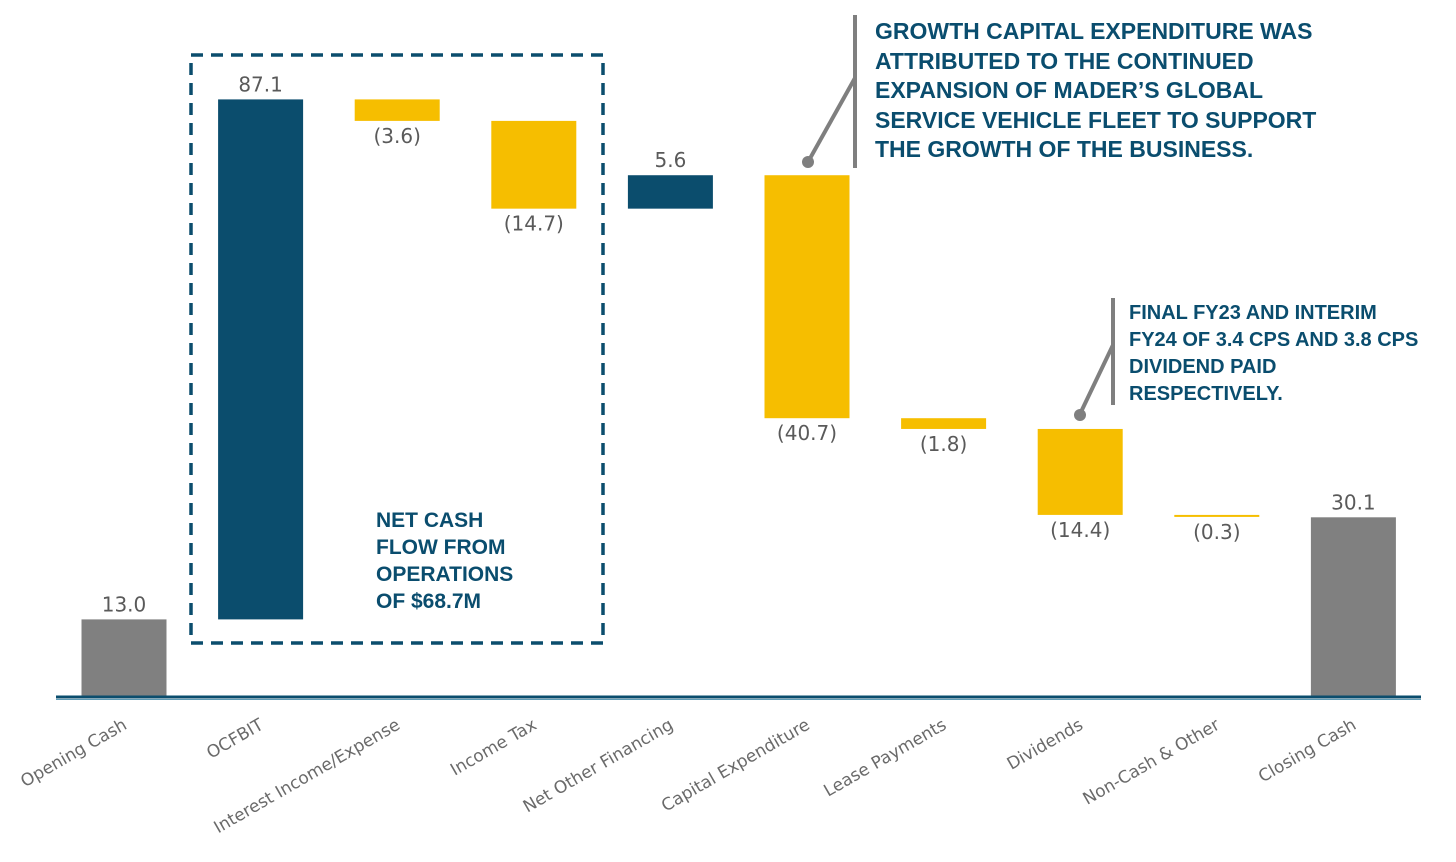  I want to click on value-label: 87.1, so click(260, 84).